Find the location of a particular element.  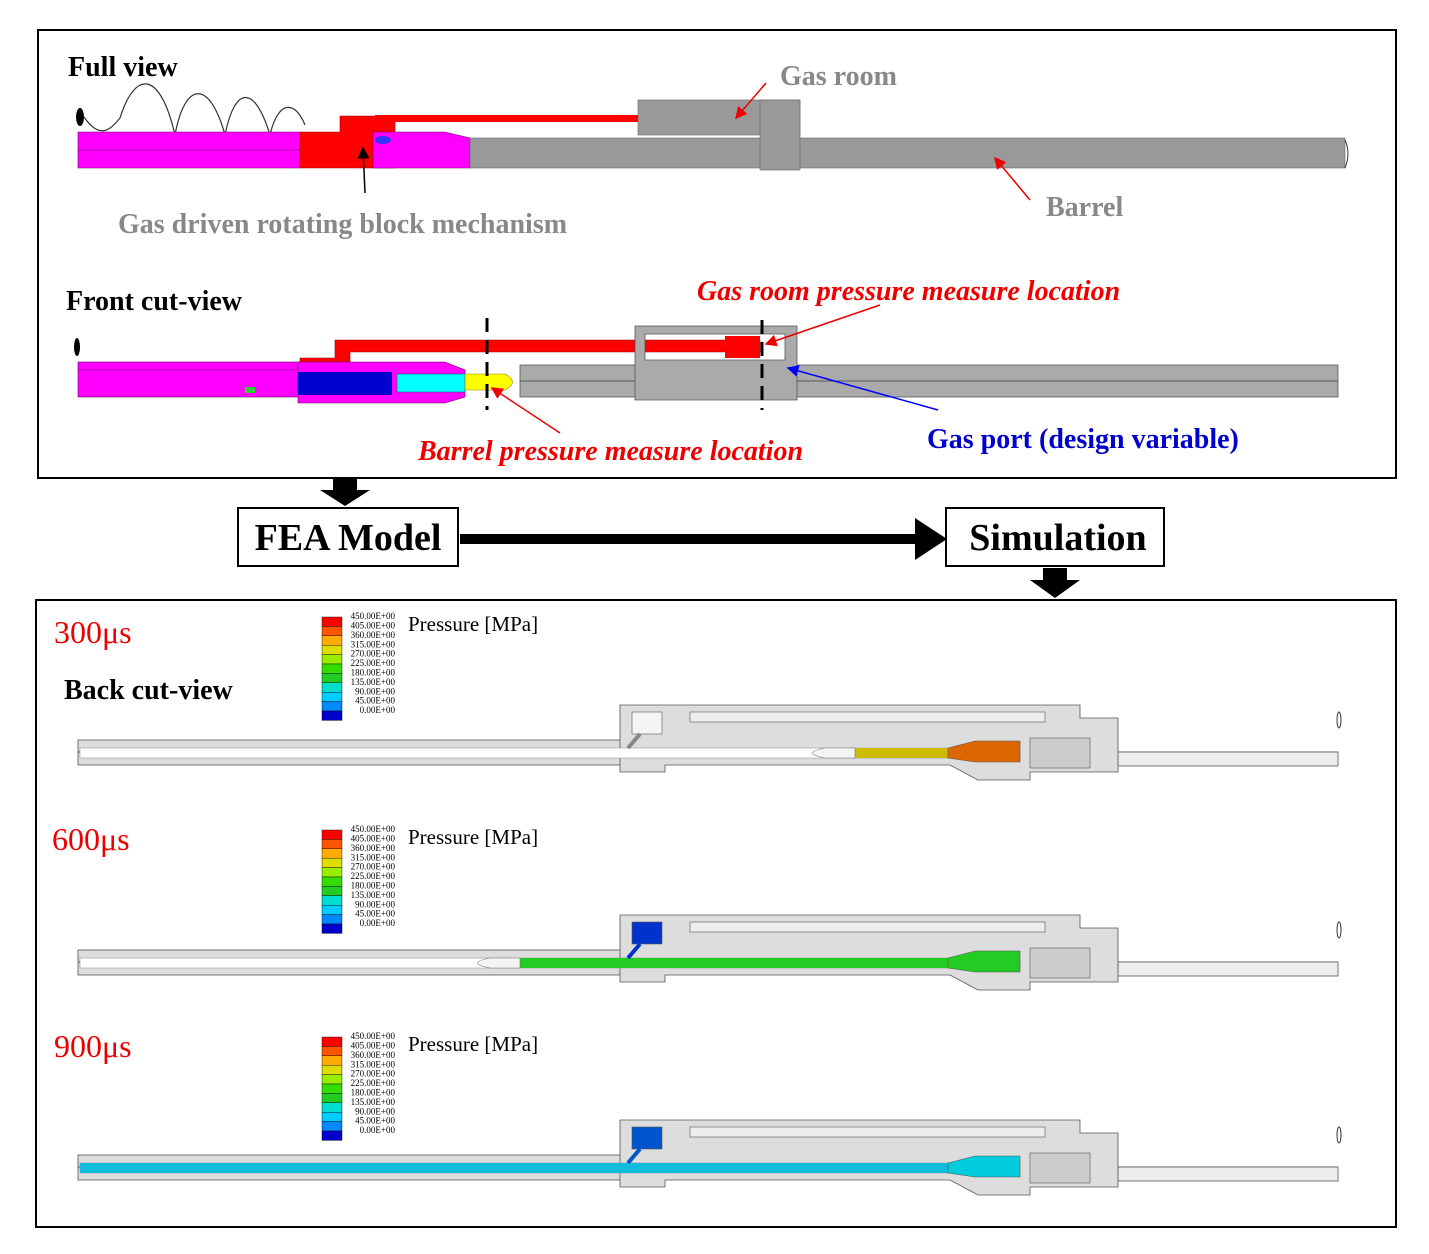

label: Barrel is located at coordinates (1084, 207).